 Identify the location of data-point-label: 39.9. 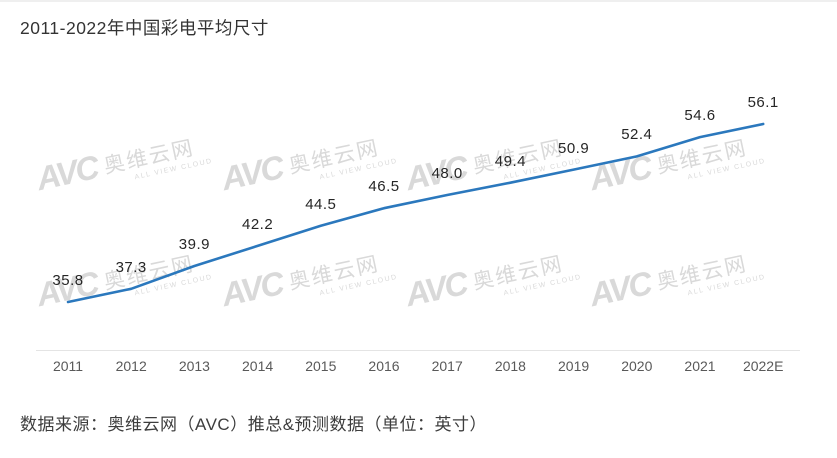
(194, 245).